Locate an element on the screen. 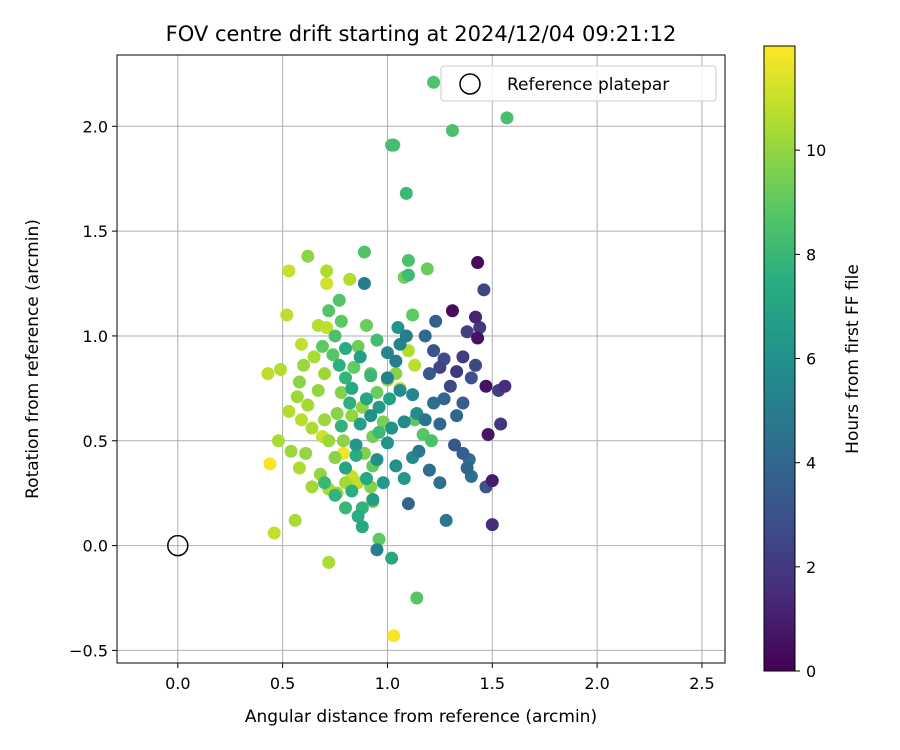 The width and height of the screenshot is (900, 750). colorbar-tick-label: 10 is located at coordinates (816, 150).